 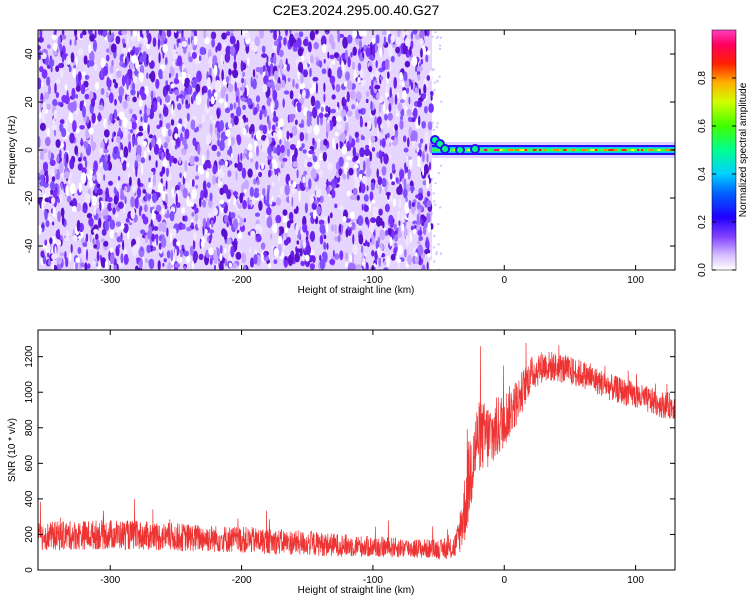 What do you see at coordinates (433, 193) in the screenshot?
I see `noise-edge-dot` at bounding box center [433, 193].